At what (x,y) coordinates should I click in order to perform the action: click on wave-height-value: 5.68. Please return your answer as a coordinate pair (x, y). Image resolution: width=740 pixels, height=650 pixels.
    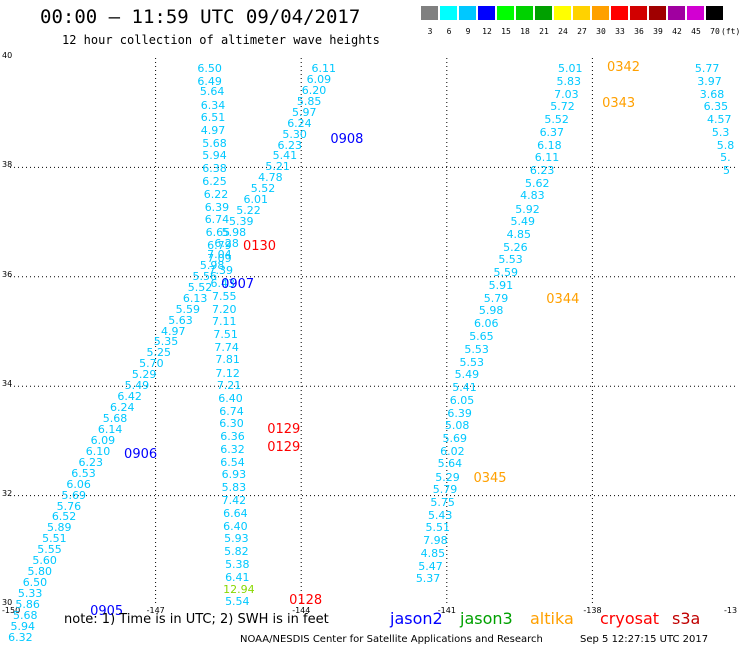
    Looking at the image, I should click on (25, 615).